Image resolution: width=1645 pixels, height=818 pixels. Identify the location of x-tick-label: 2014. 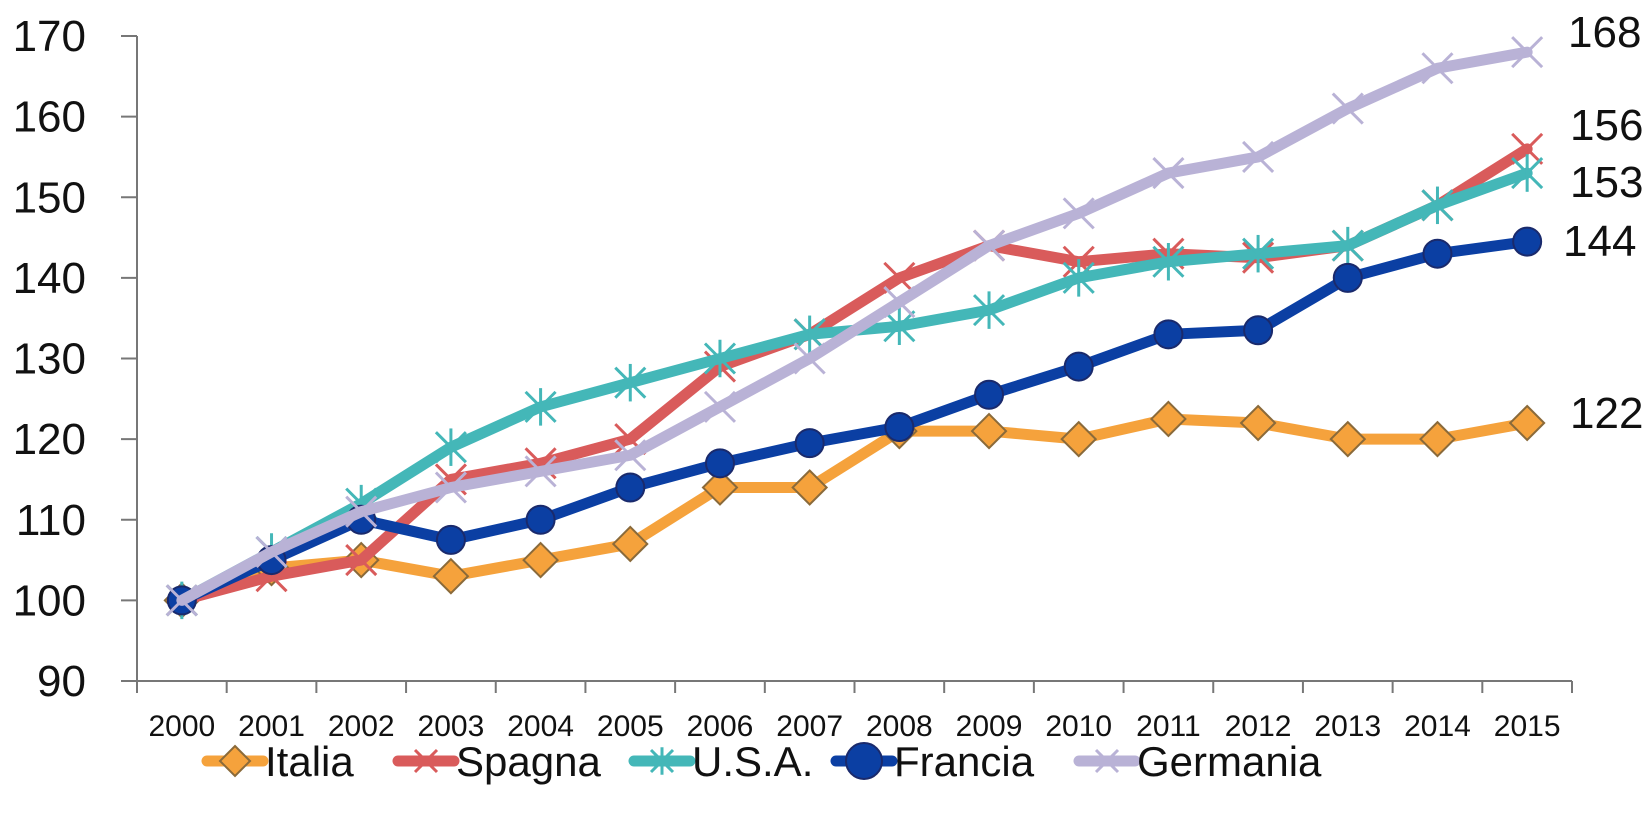
(1437, 726).